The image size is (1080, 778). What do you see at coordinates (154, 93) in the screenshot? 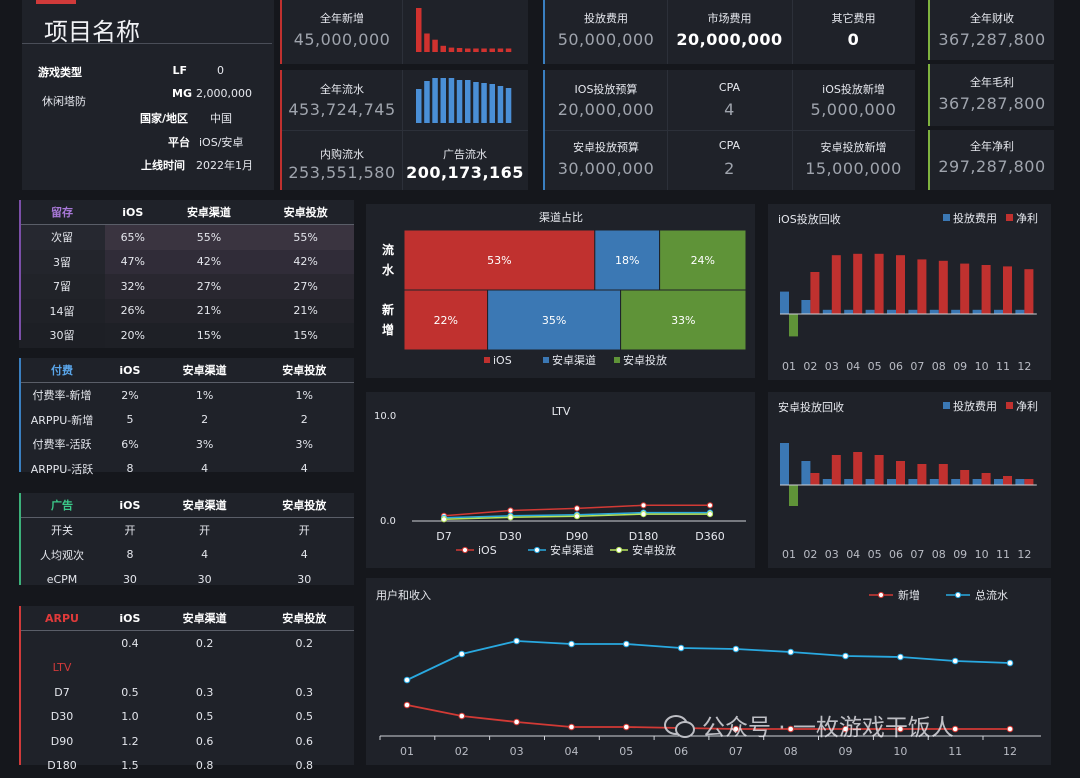
I see `info-label-mg: MG` at bounding box center [154, 93].